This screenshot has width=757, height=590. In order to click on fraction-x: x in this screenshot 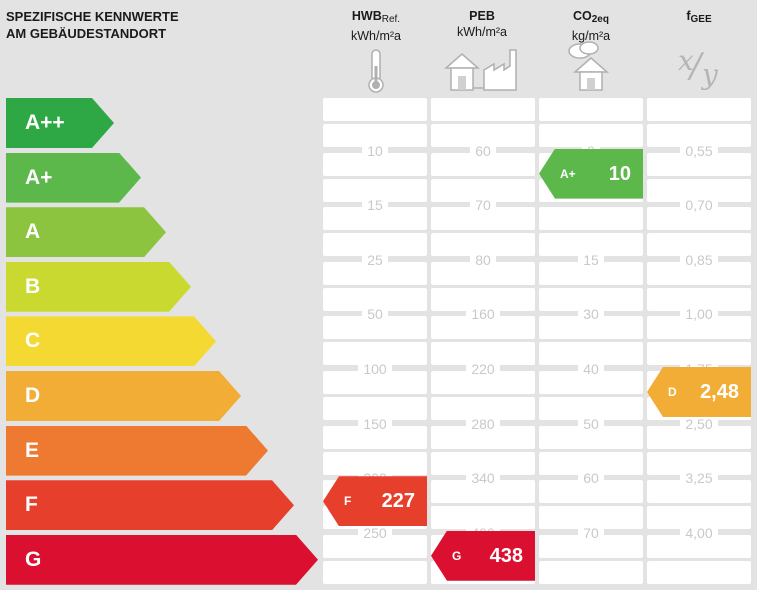, I will do `click(686, 60)`.